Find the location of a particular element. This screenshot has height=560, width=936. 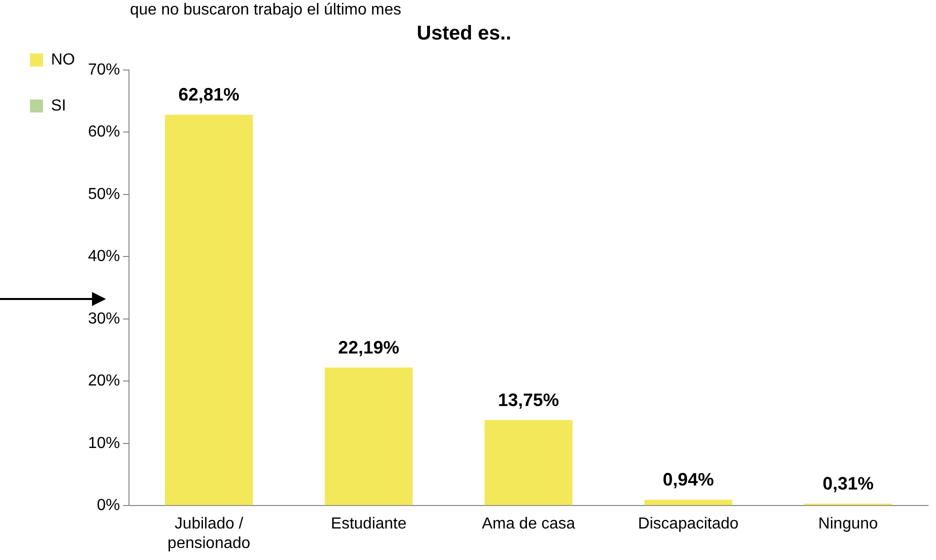

x-tick-label: Discapacitado is located at coordinates (688, 524).